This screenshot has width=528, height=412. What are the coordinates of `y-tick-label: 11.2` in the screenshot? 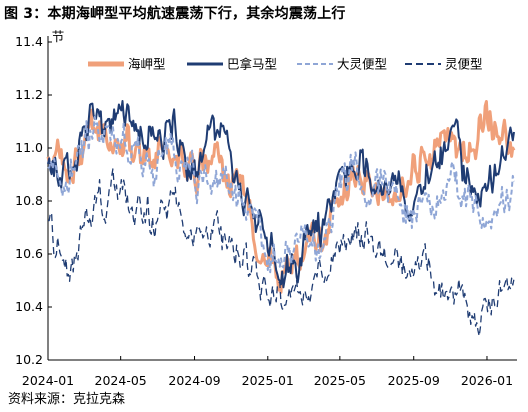 It's located at (29, 94).